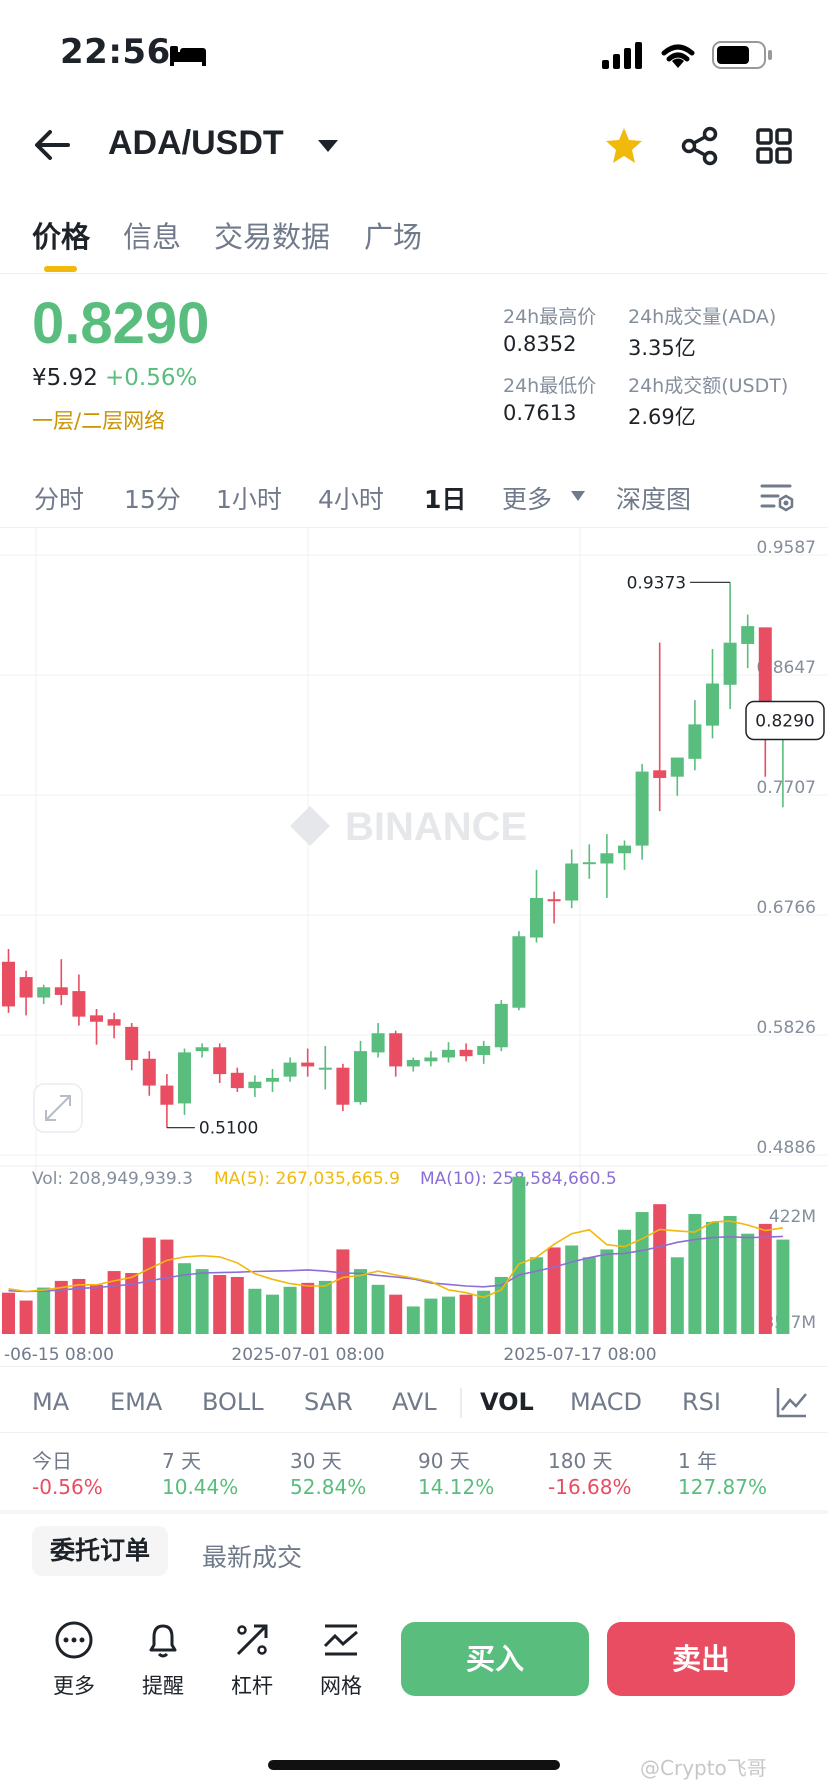  I want to click on perf-label: 30 天, so click(316, 1461).